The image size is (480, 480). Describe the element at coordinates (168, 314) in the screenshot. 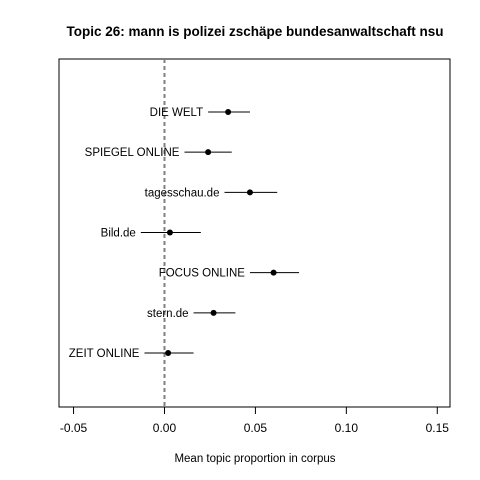

I see `point-label: stern.de` at that location.